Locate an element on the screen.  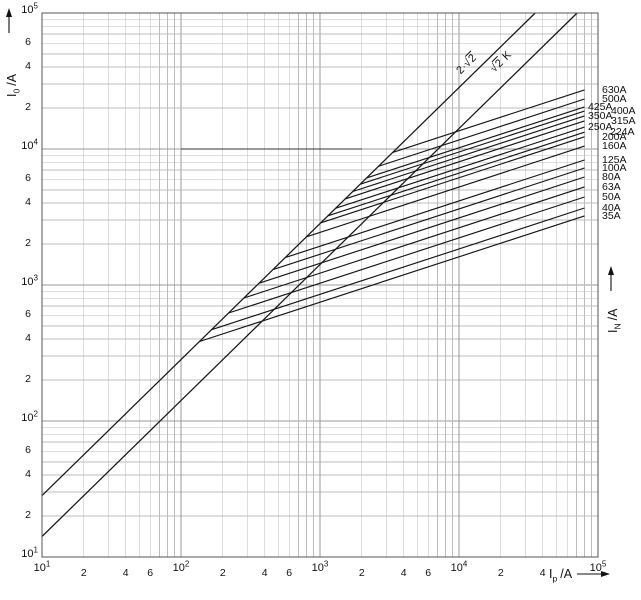
fuse-rating-label: 35A is located at coordinates (611, 215).